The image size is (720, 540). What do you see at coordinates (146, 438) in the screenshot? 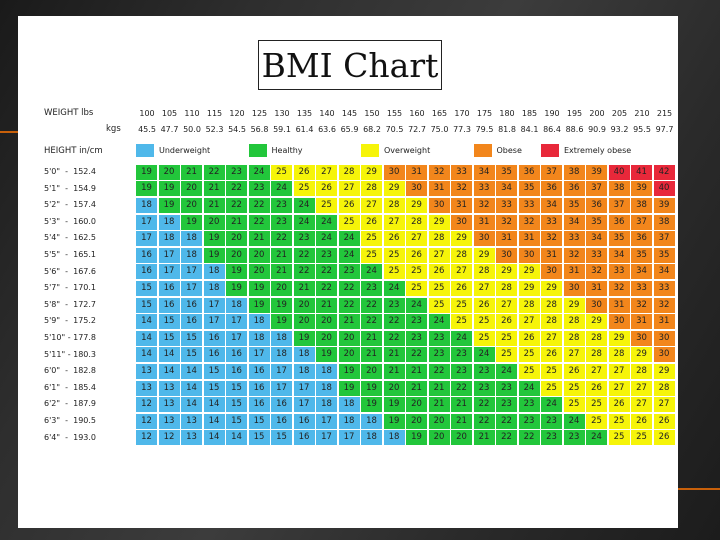
I see `bmi-cell: 12` at bounding box center [146, 438].